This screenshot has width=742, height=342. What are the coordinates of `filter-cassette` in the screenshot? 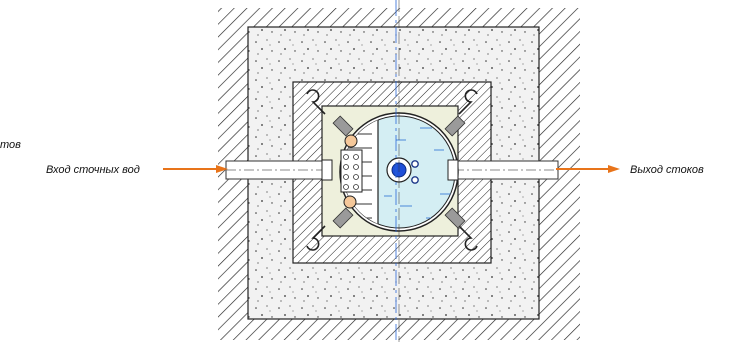 It's located at (351, 171).